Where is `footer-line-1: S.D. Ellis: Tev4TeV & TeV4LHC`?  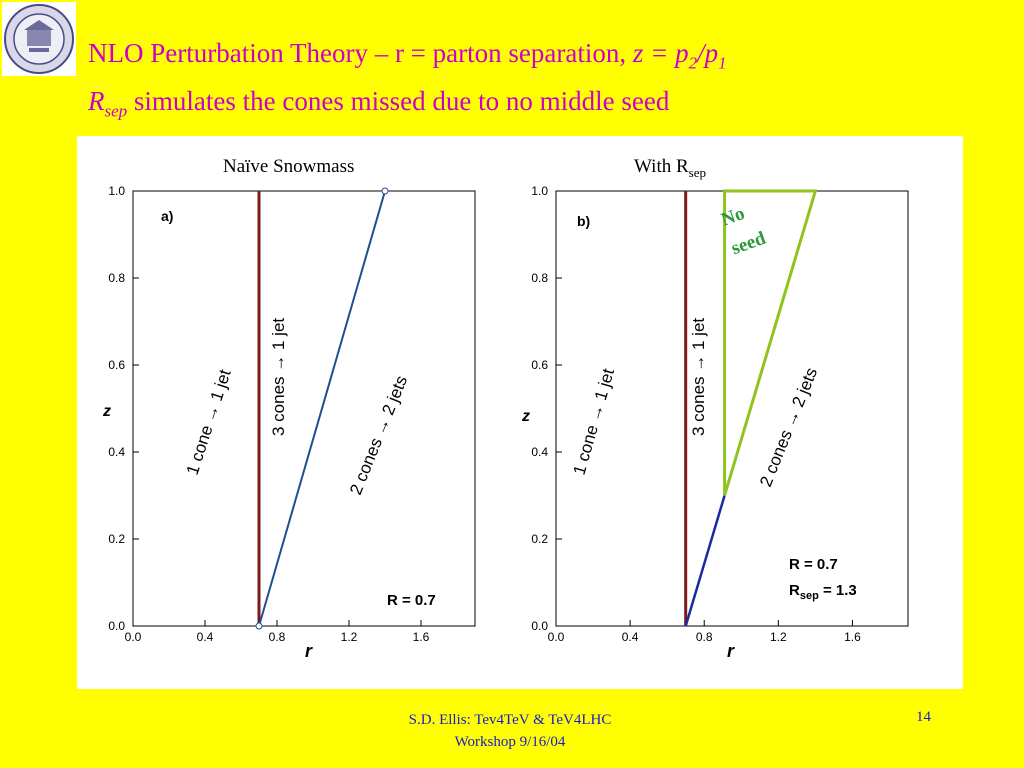
footer-line-1: S.D. Ellis: Tev4TeV & TeV4LHC is located at coordinates (510, 720).